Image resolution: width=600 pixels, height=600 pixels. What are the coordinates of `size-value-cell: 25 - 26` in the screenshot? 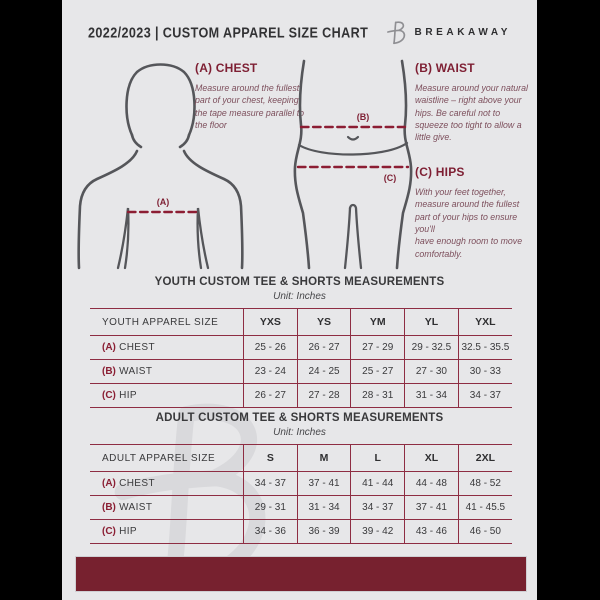 It's located at (270, 347).